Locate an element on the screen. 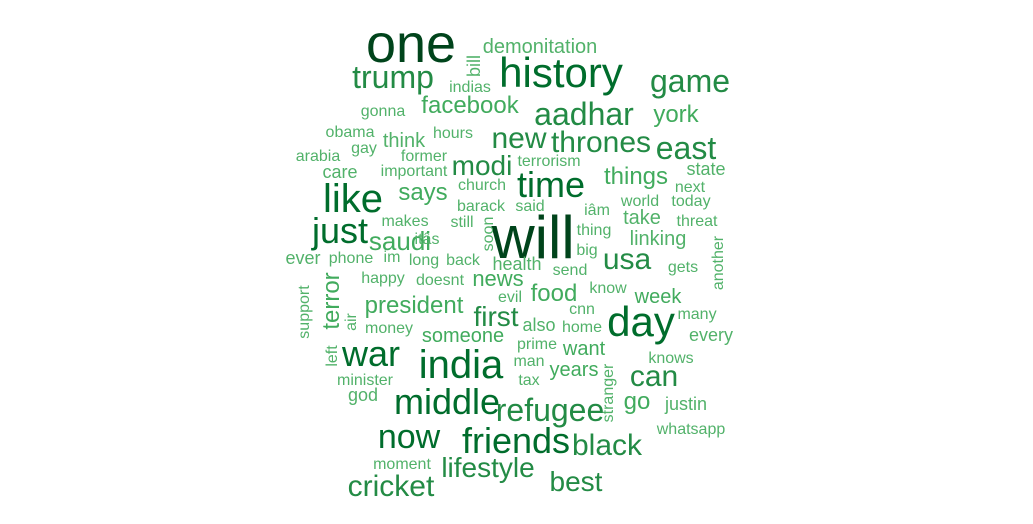  word-many: many is located at coordinates (697, 314).